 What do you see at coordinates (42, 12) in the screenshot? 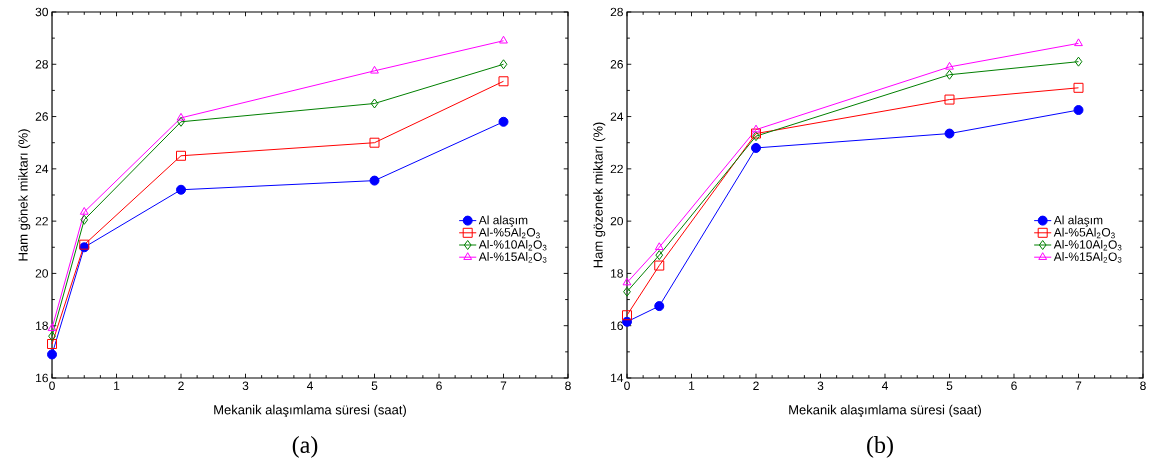
I see `y-tick-label: 30` at bounding box center [42, 12].